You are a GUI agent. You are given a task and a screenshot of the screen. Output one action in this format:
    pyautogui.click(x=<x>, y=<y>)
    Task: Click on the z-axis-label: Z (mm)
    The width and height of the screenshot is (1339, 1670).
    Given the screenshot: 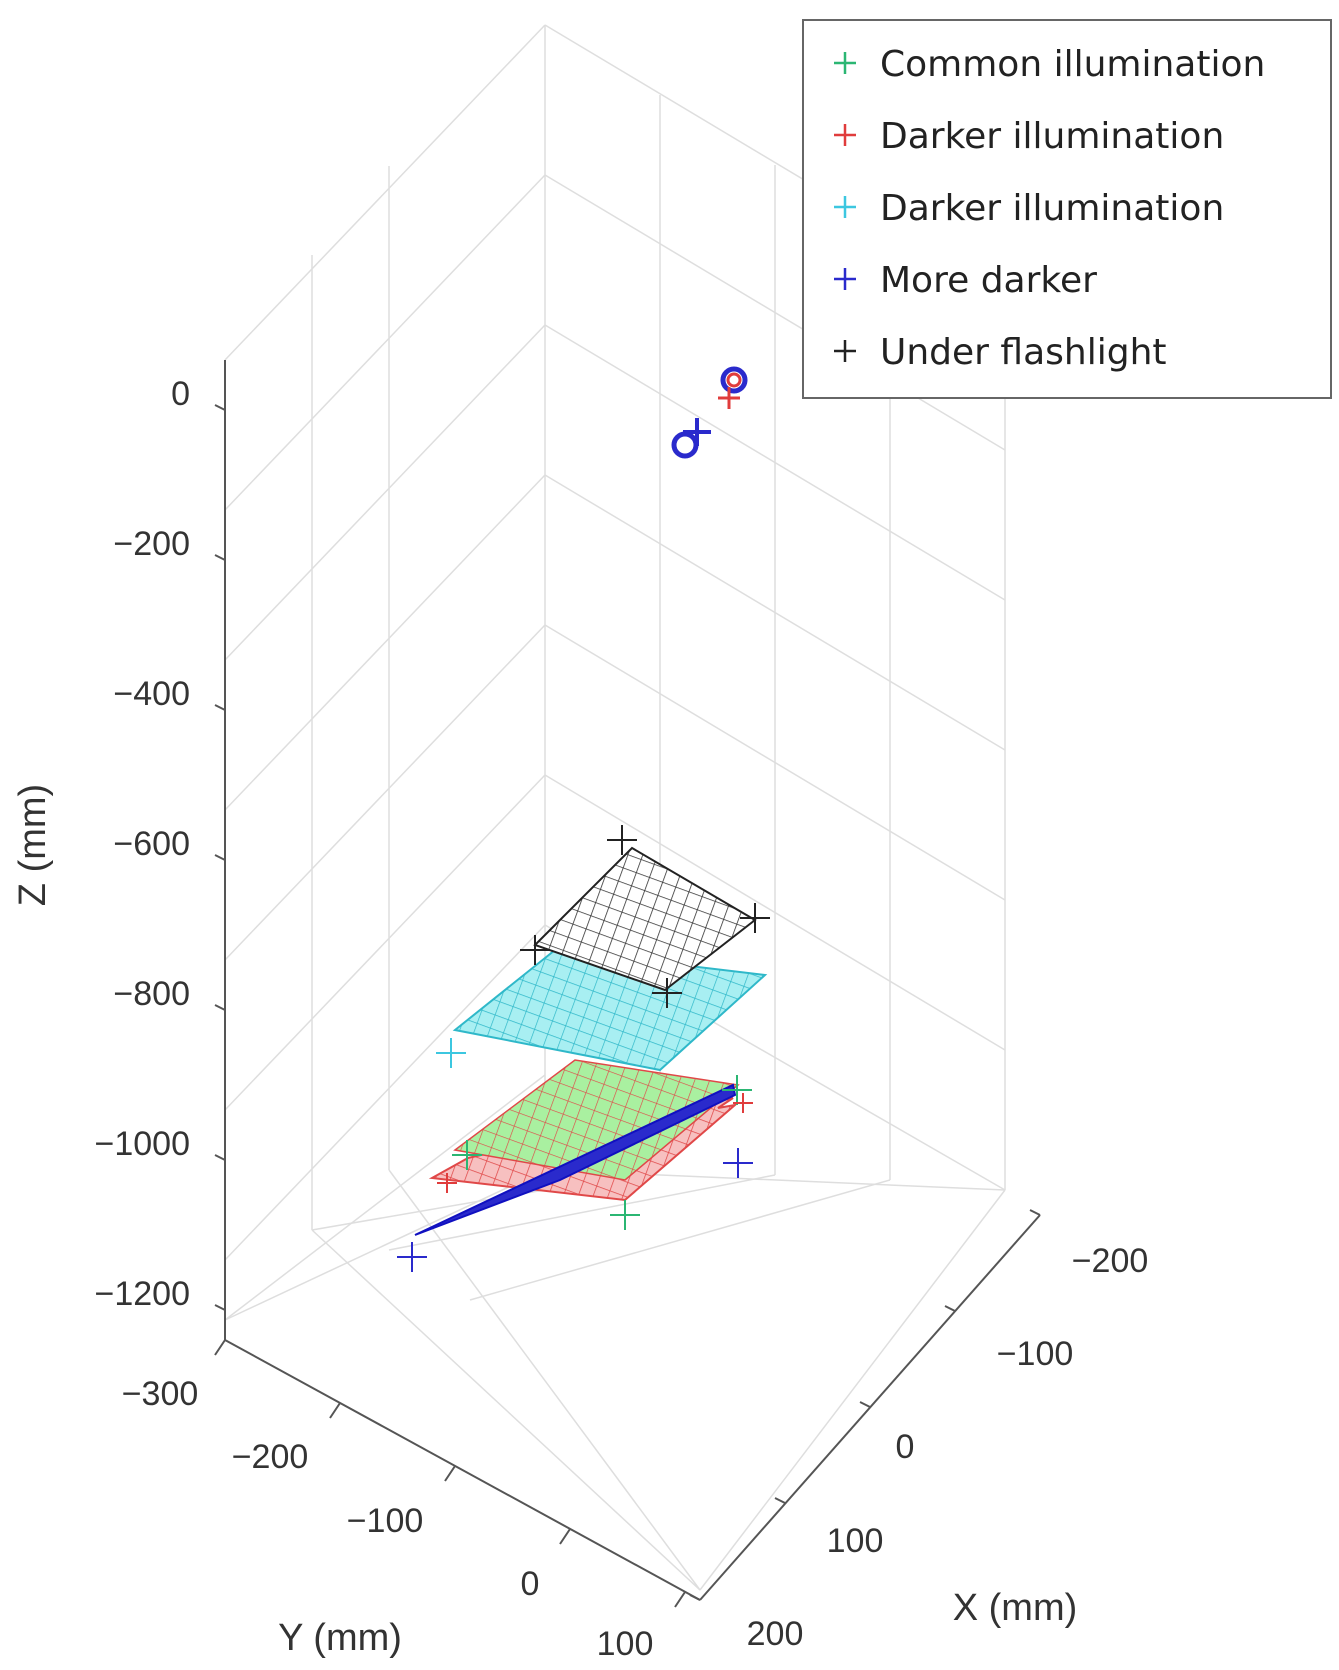 What is the action you would take?
    pyautogui.click(x=33, y=845)
    